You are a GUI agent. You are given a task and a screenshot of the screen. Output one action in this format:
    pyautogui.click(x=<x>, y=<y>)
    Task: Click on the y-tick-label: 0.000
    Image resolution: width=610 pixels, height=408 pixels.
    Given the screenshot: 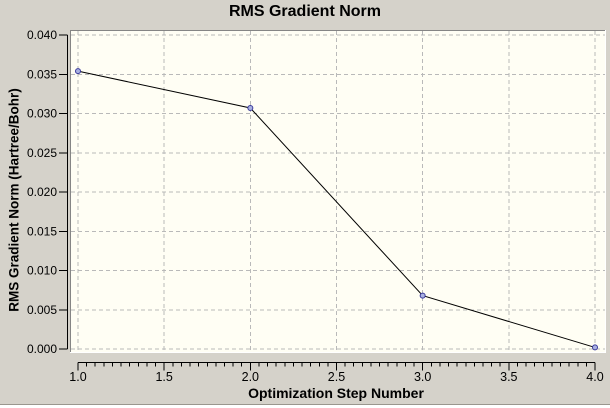 What is the action you would take?
    pyautogui.click(x=42, y=349)
    